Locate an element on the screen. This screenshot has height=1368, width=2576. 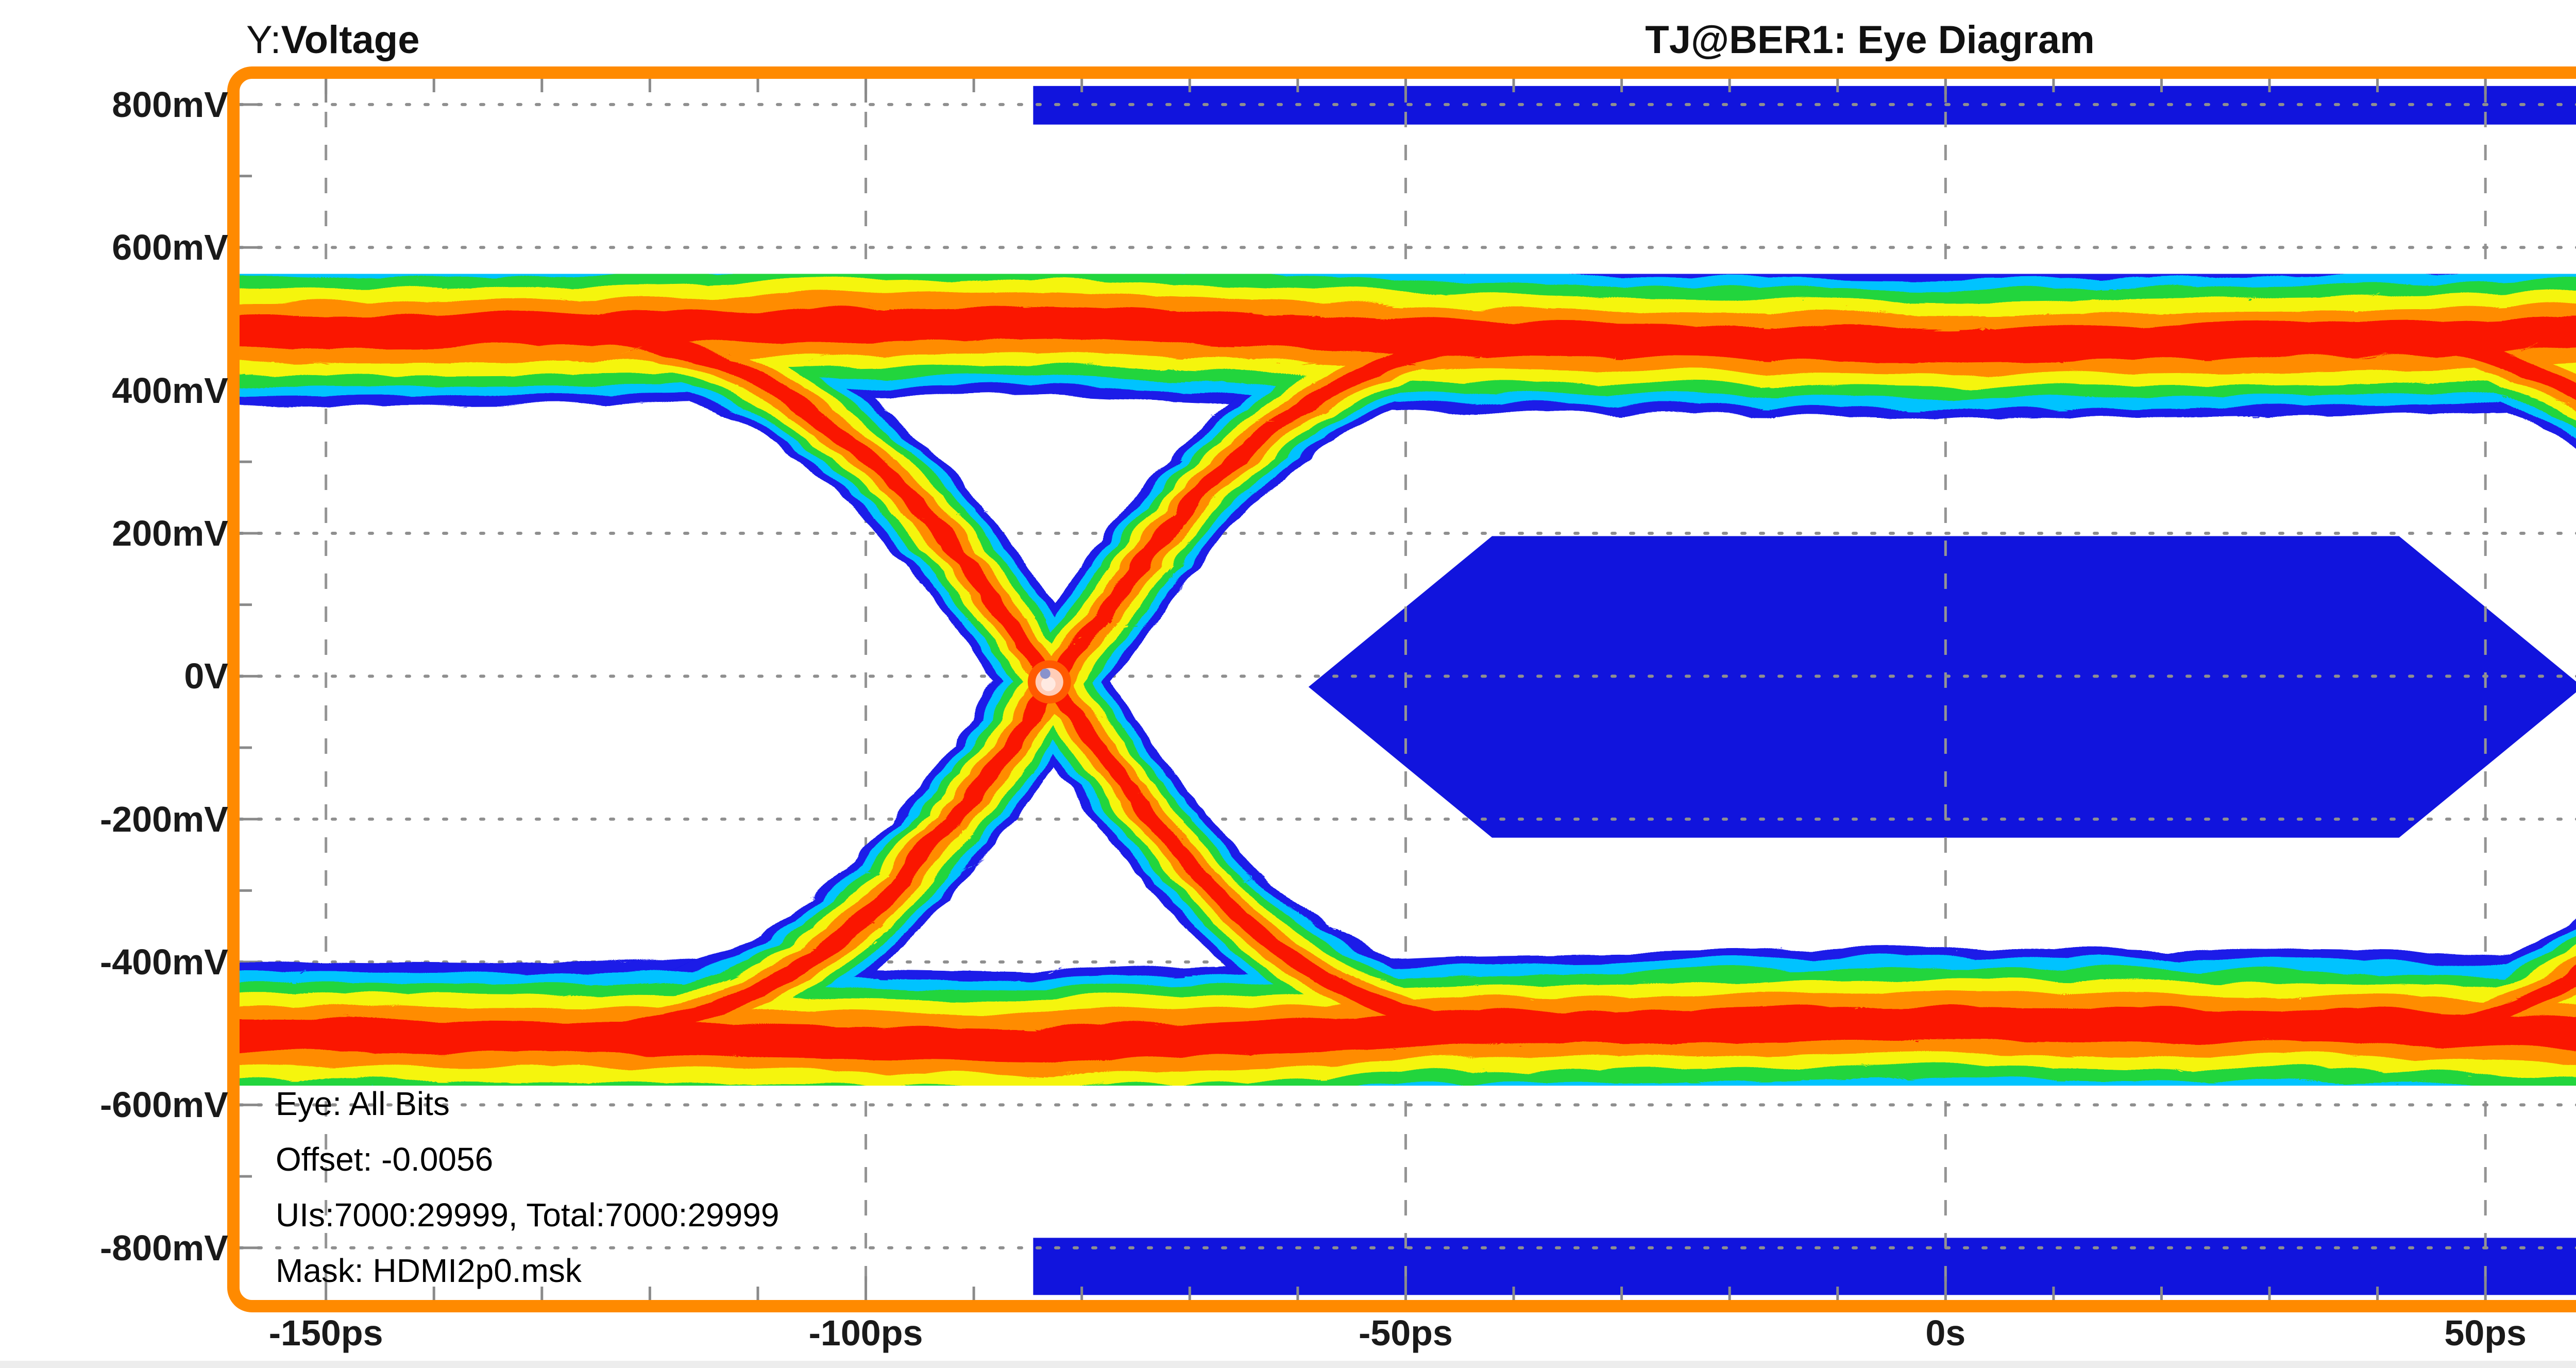
y-axis-prefix: Y: is located at coordinates (263, 40).